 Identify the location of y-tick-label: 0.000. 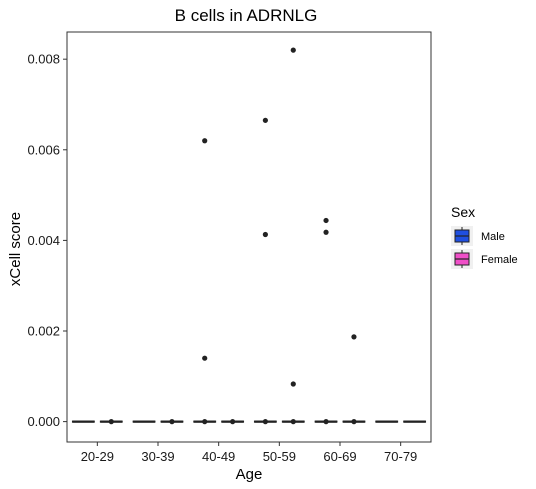
(43, 421).